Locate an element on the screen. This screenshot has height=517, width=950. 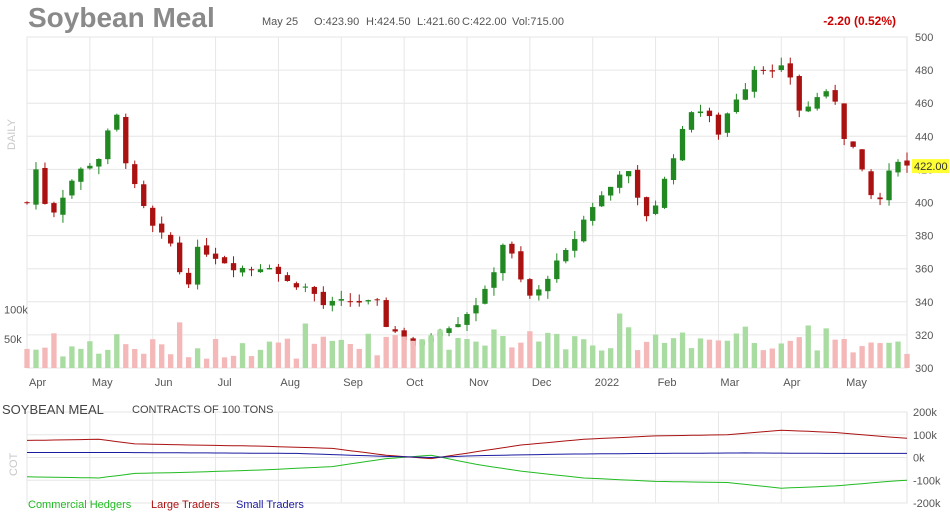
x-tick-label: Sep is located at coordinates (353, 383).